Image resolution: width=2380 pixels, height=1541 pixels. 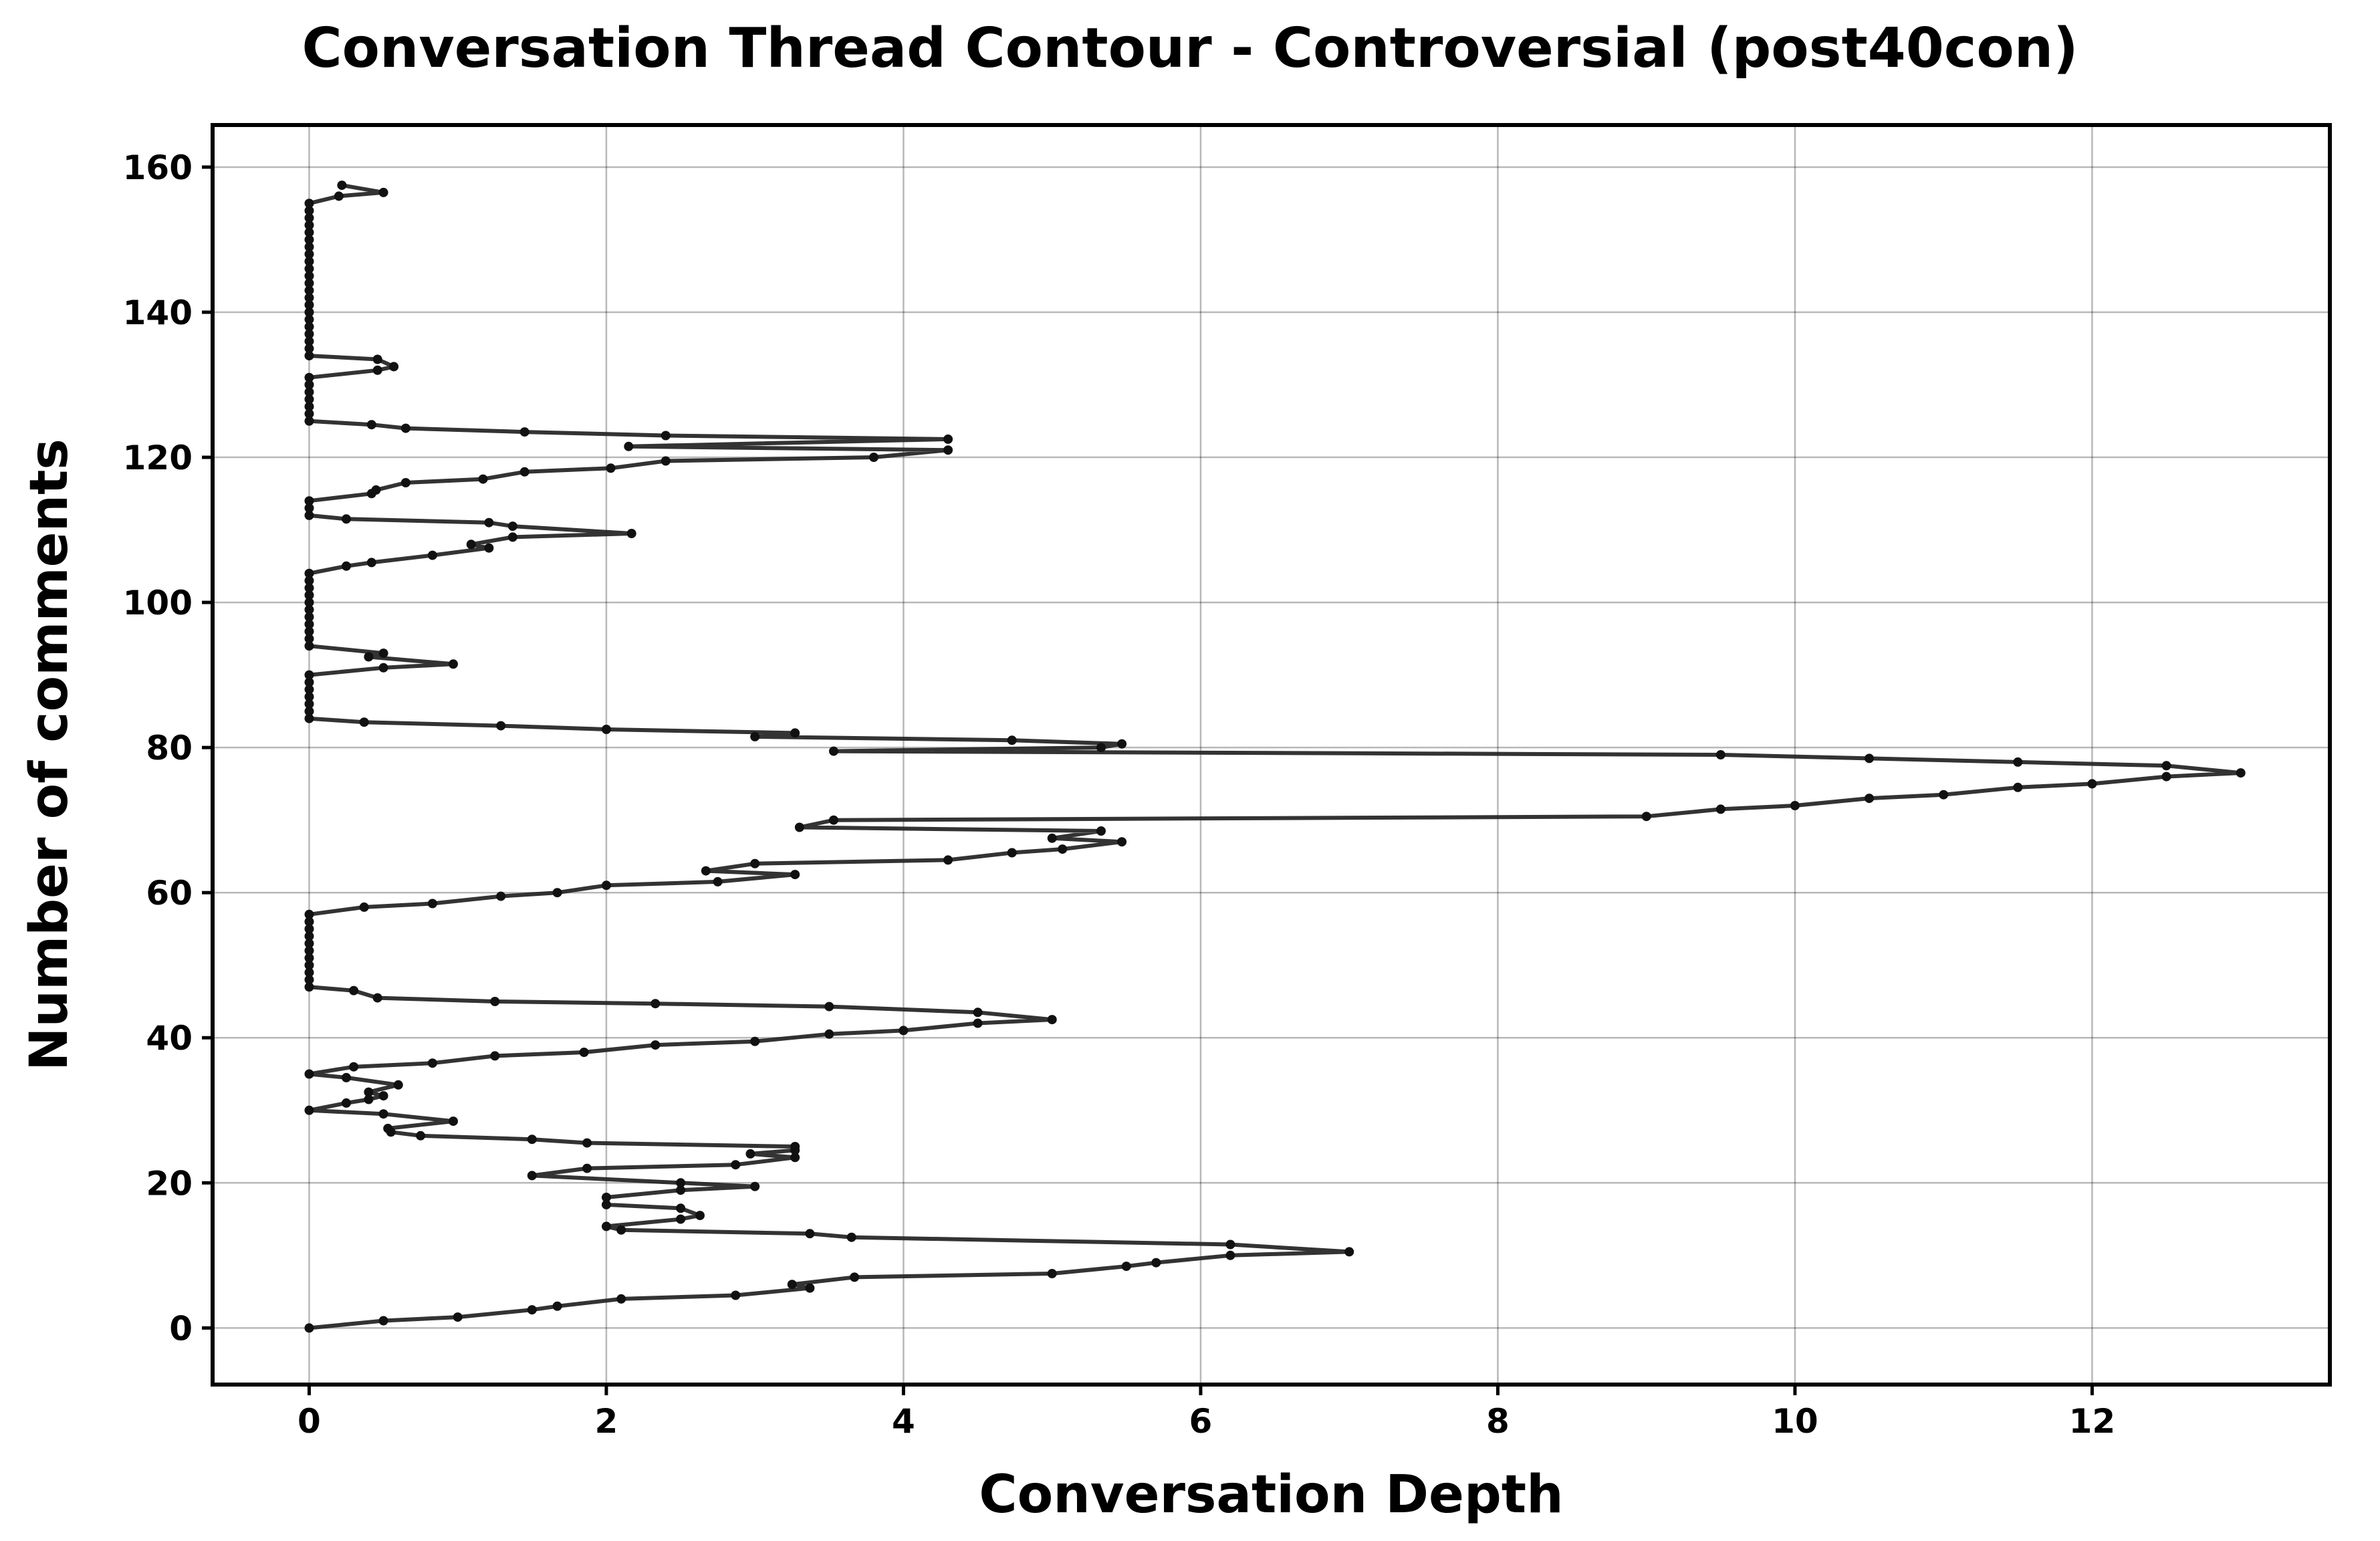 What do you see at coordinates (2092, 1421) in the screenshot?
I see `x-tick-label: 12` at bounding box center [2092, 1421].